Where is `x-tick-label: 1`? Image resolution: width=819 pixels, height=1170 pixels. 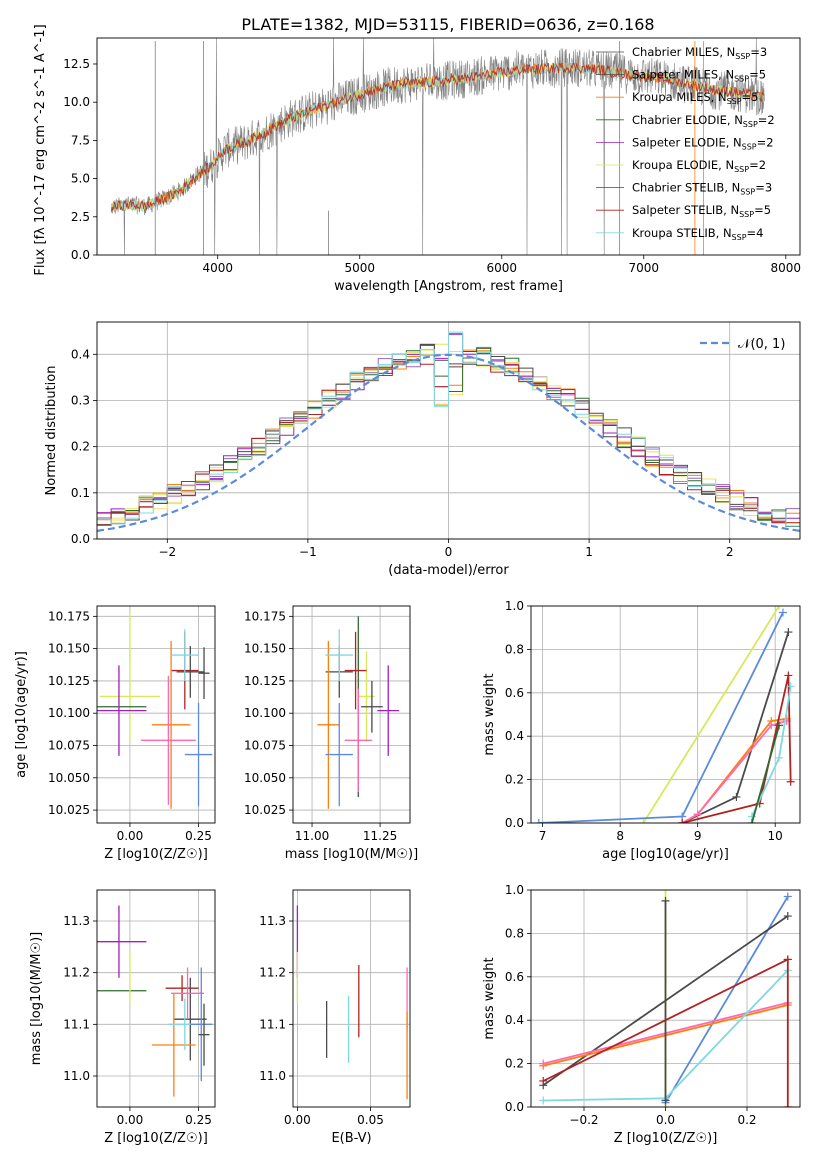 x-tick-label: 1 is located at coordinates (589, 552).